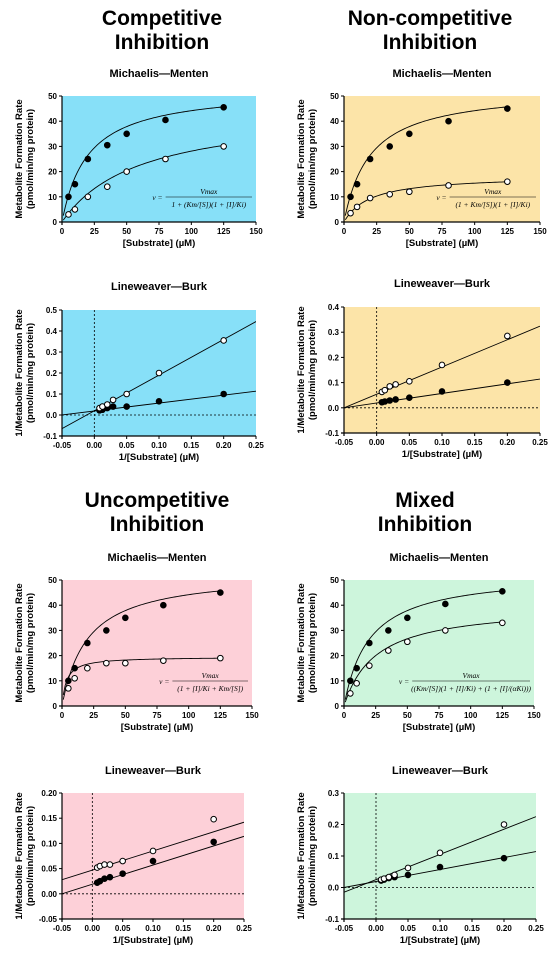 The height and width of the screenshot is (962, 550). What do you see at coordinates (334, 332) in the screenshot?
I see `y-tick-label: 0.3` at bounding box center [334, 332].